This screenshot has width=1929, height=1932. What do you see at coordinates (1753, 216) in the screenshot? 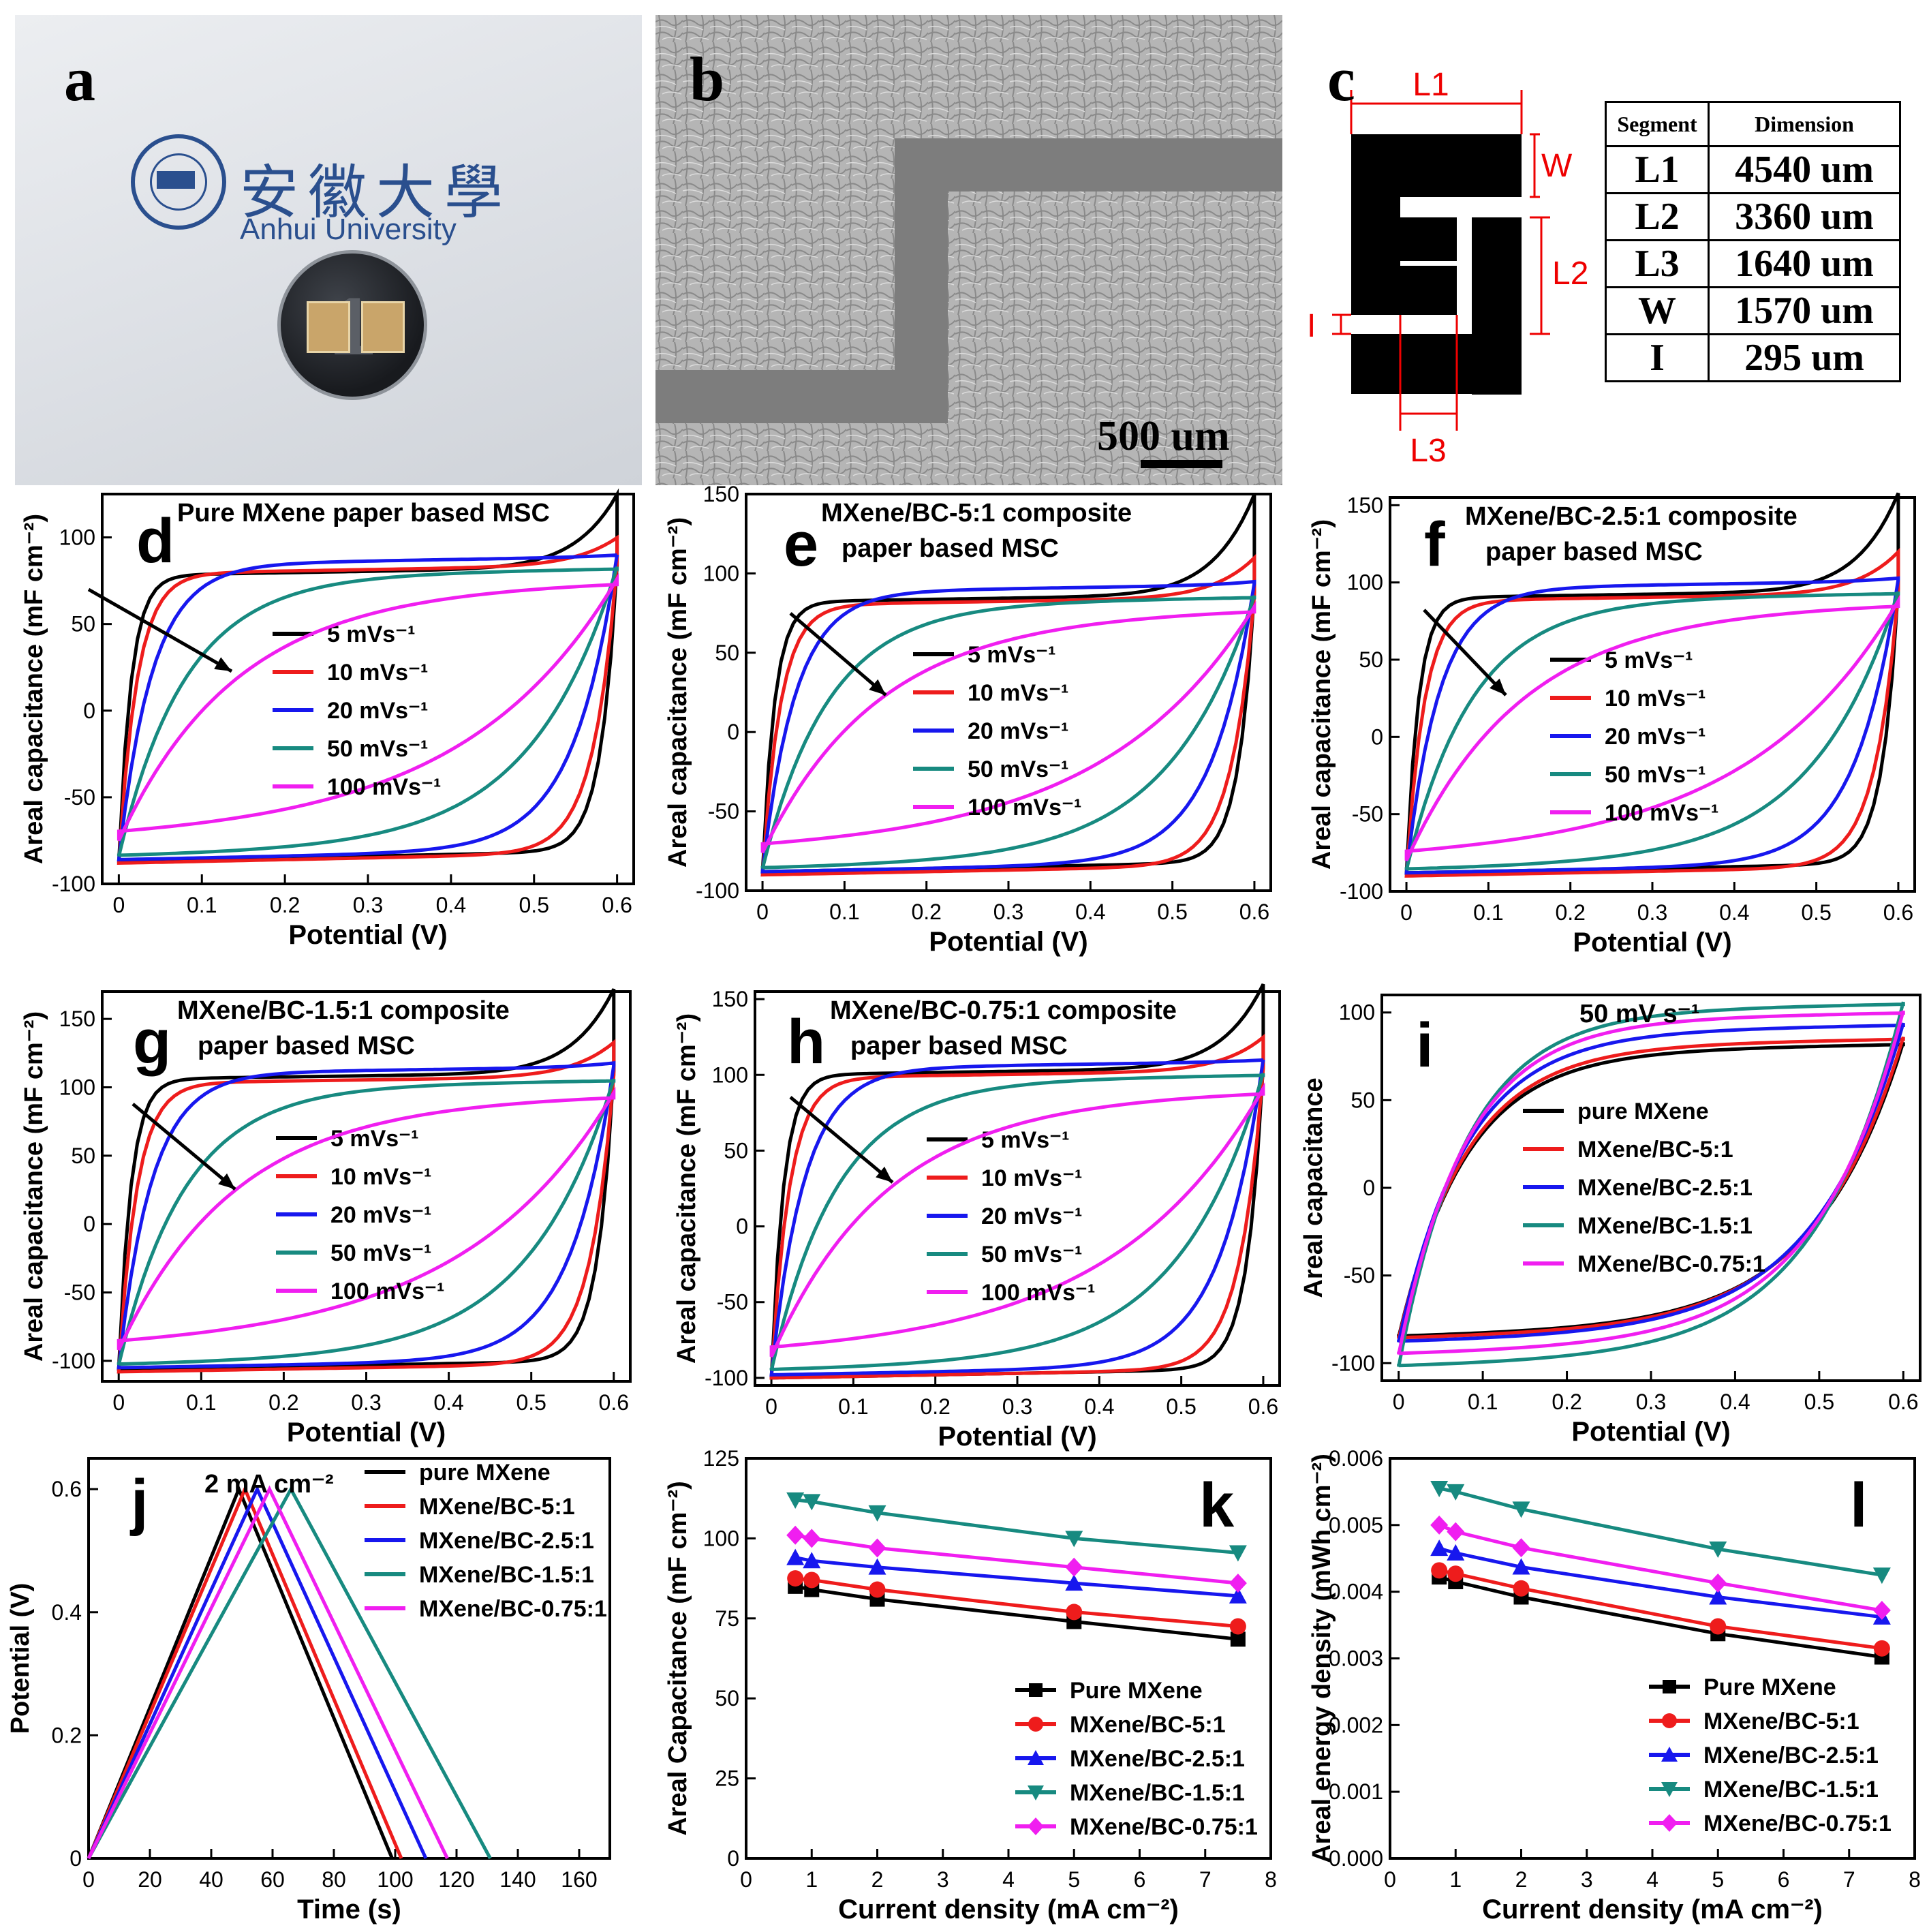
I see `table-row: L2 3360 um` at bounding box center [1753, 216].